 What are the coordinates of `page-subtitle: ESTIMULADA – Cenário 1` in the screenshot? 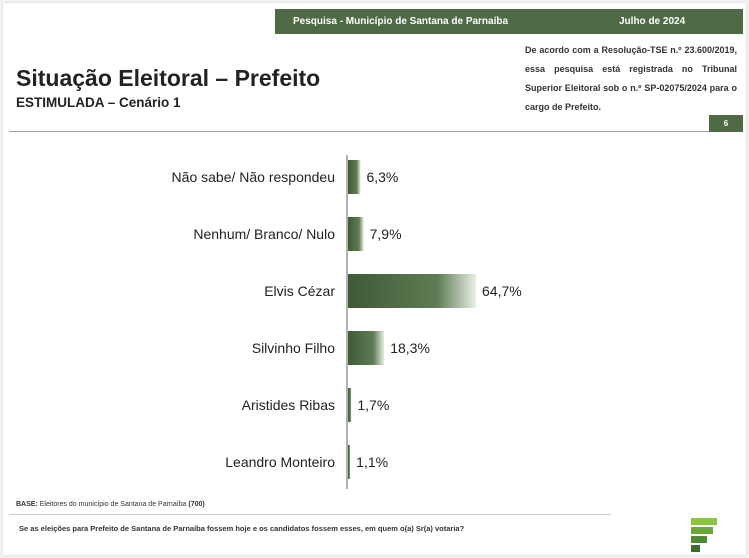 It's located at (98, 102).